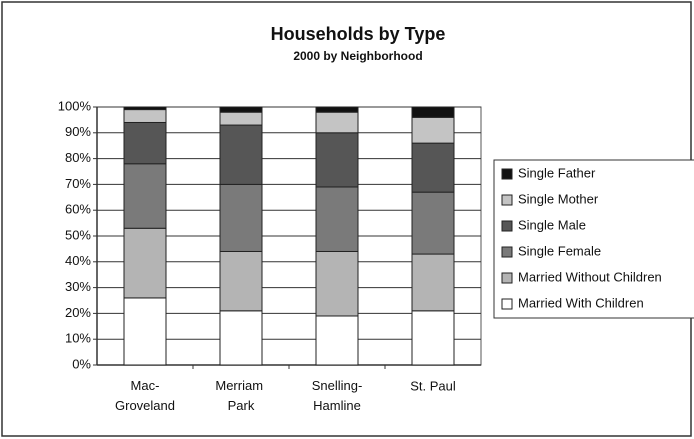  What do you see at coordinates (78, 209) in the screenshot?
I see `y-tick-label: 60%` at bounding box center [78, 209].